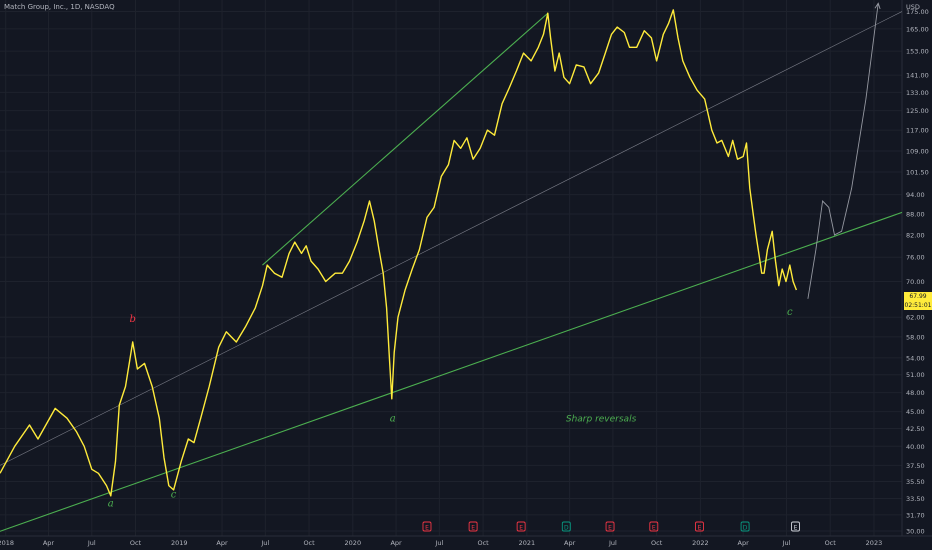 This screenshot has height=550, width=932. I want to click on y-tick-label: 35.50, so click(915, 482).